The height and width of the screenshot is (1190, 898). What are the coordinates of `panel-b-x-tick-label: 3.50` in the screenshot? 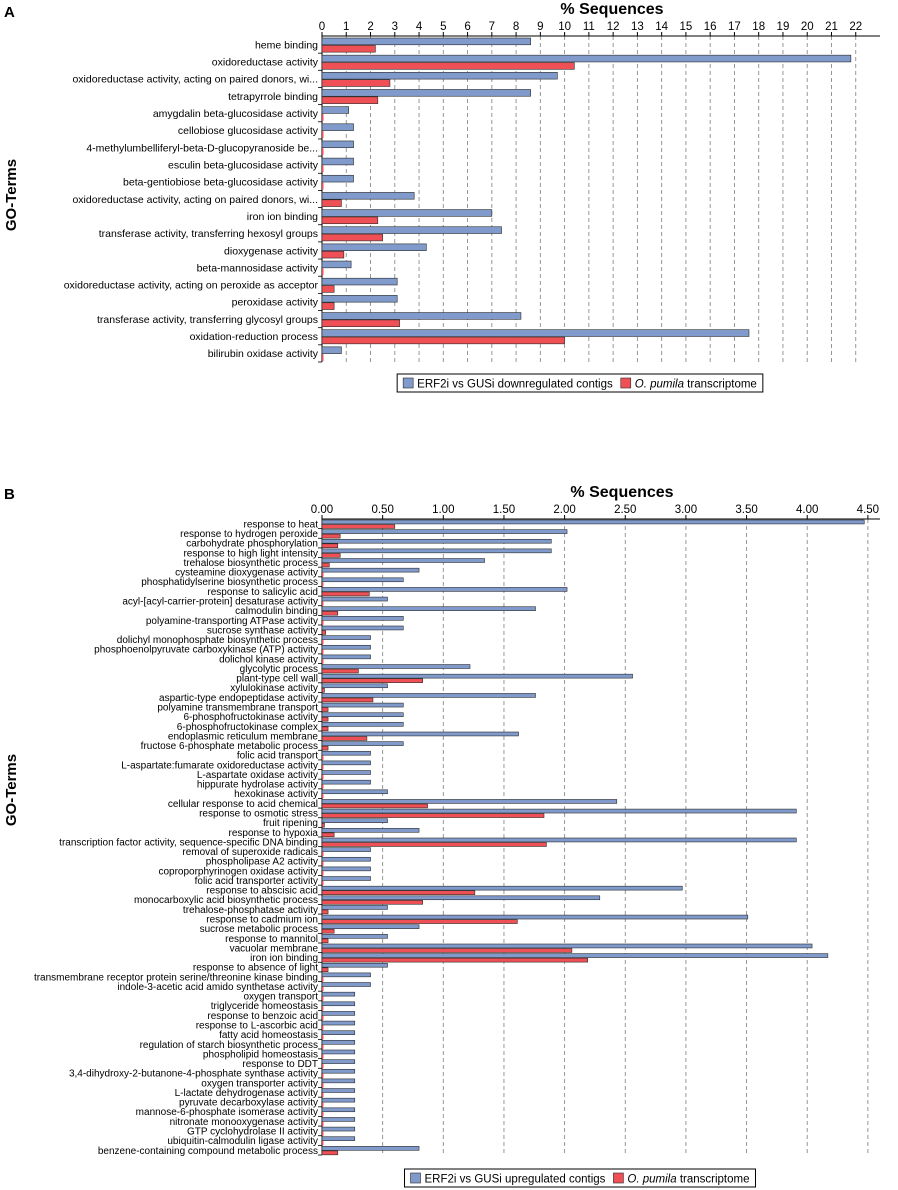 It's located at (746, 510).